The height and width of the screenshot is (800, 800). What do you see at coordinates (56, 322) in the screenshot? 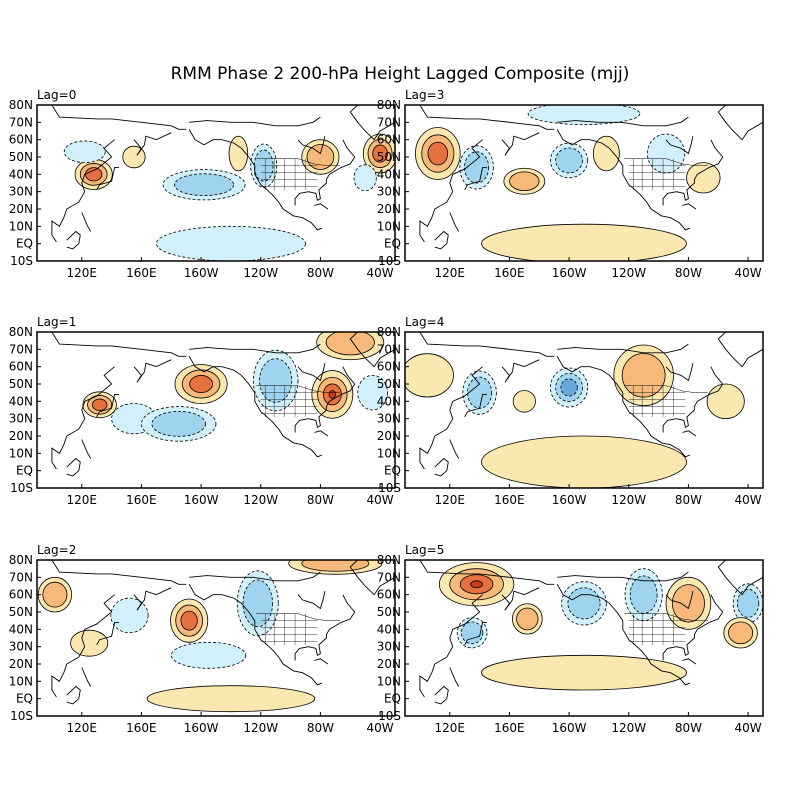
I see `panel-lag-label: Lag=1` at bounding box center [56, 322].